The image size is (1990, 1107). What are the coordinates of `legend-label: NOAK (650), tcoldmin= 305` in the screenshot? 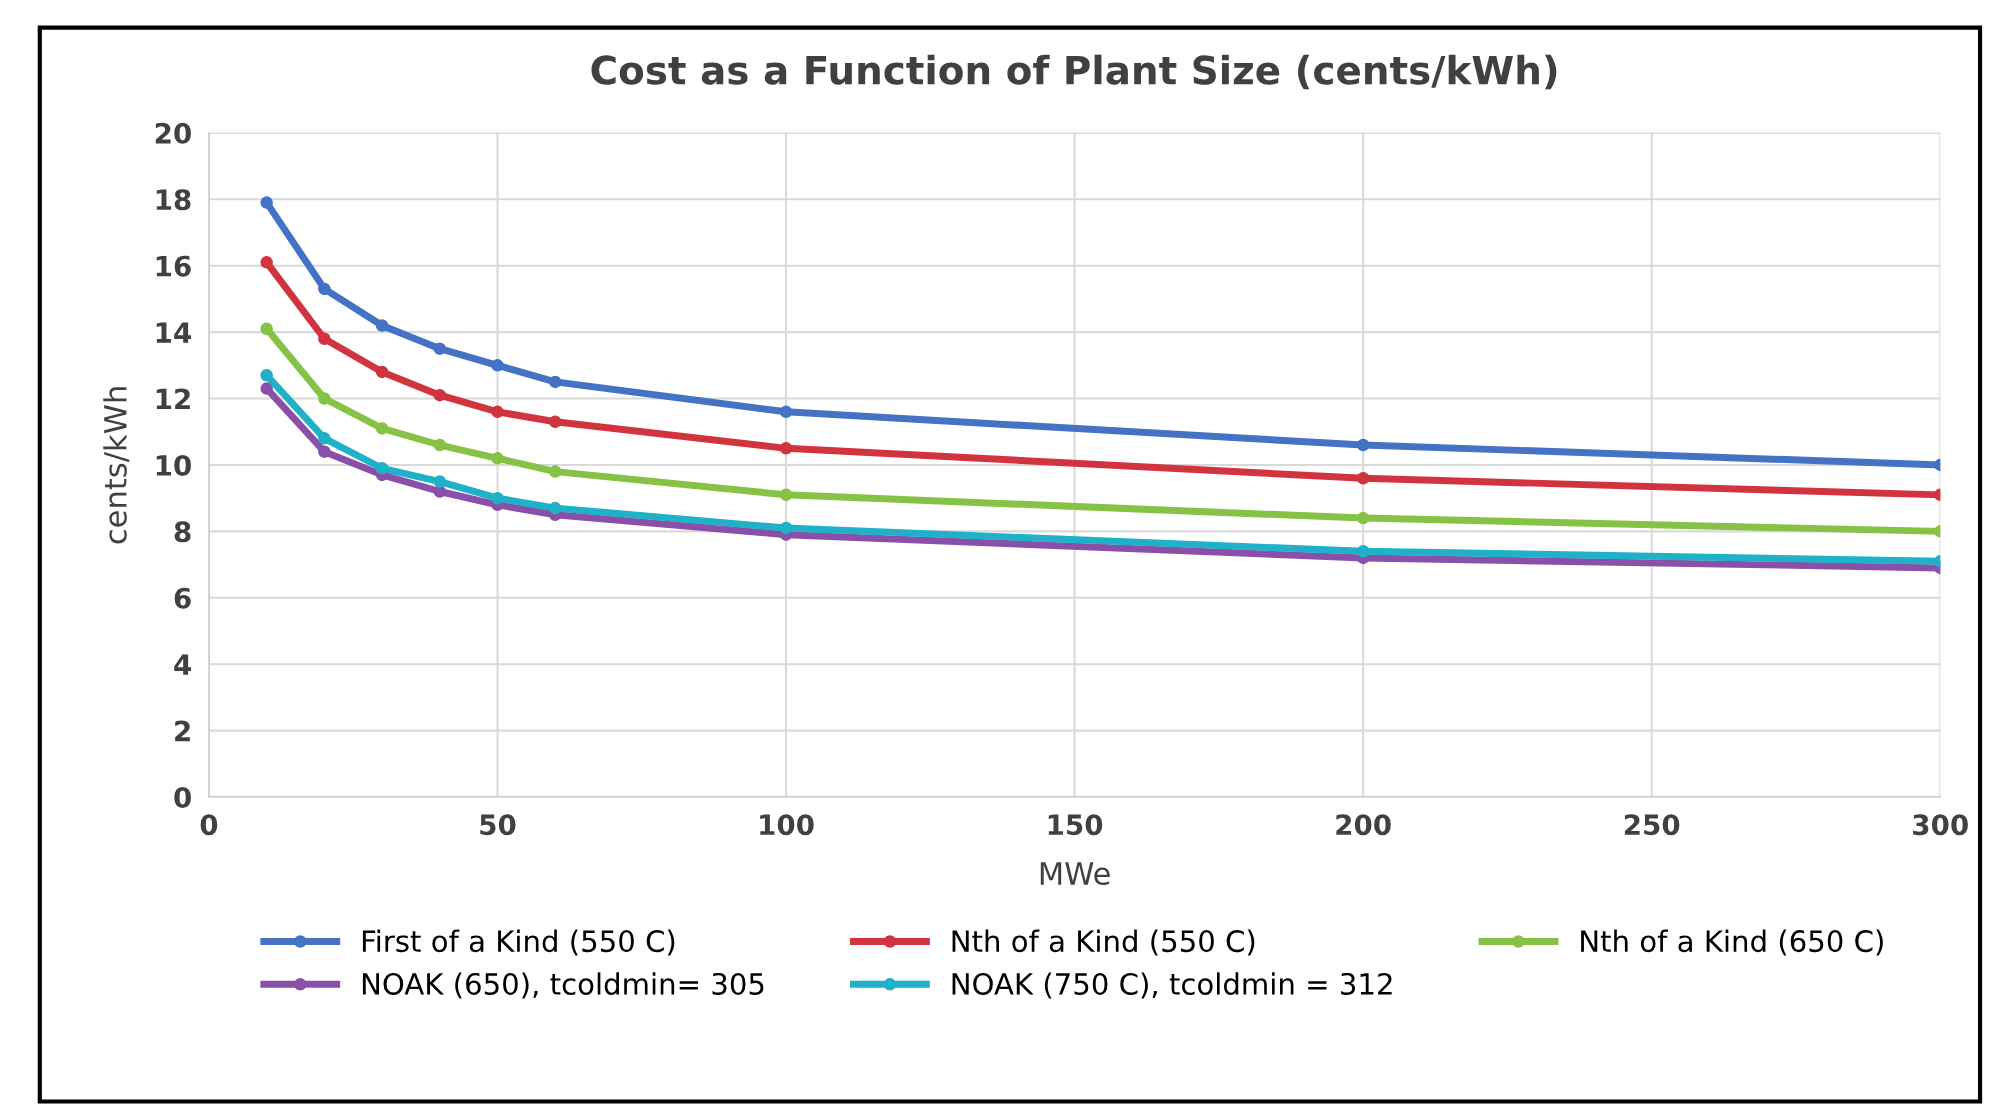 It's located at (563, 985).